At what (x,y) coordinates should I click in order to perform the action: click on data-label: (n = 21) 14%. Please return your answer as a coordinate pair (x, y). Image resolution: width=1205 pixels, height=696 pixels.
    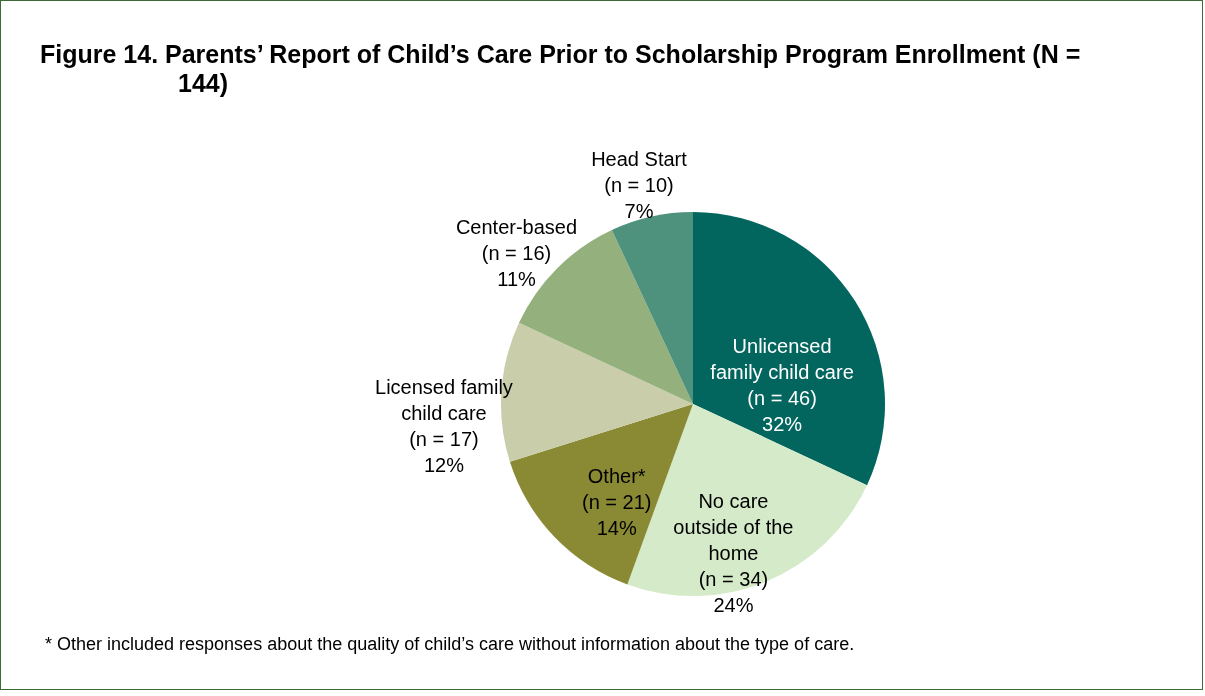
    Looking at the image, I should click on (616, 515).